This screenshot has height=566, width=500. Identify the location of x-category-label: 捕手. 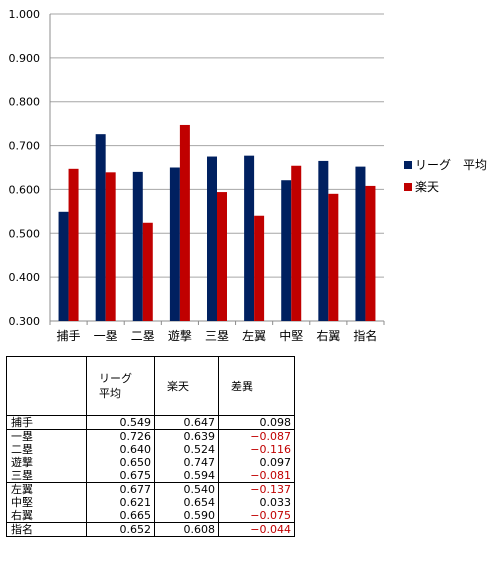
(69, 335).